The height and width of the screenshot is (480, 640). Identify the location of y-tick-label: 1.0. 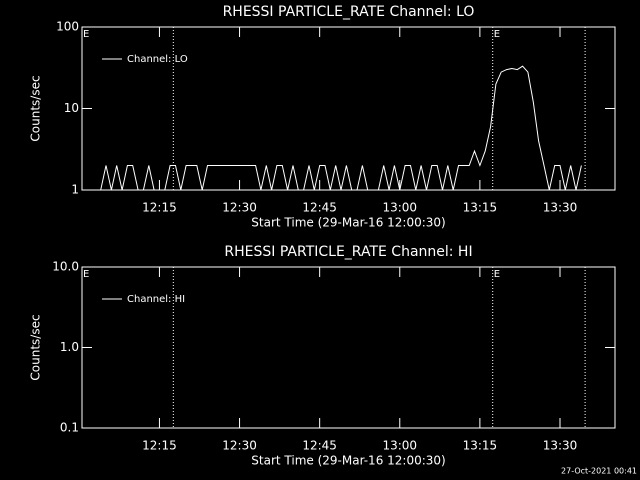
(69, 347).